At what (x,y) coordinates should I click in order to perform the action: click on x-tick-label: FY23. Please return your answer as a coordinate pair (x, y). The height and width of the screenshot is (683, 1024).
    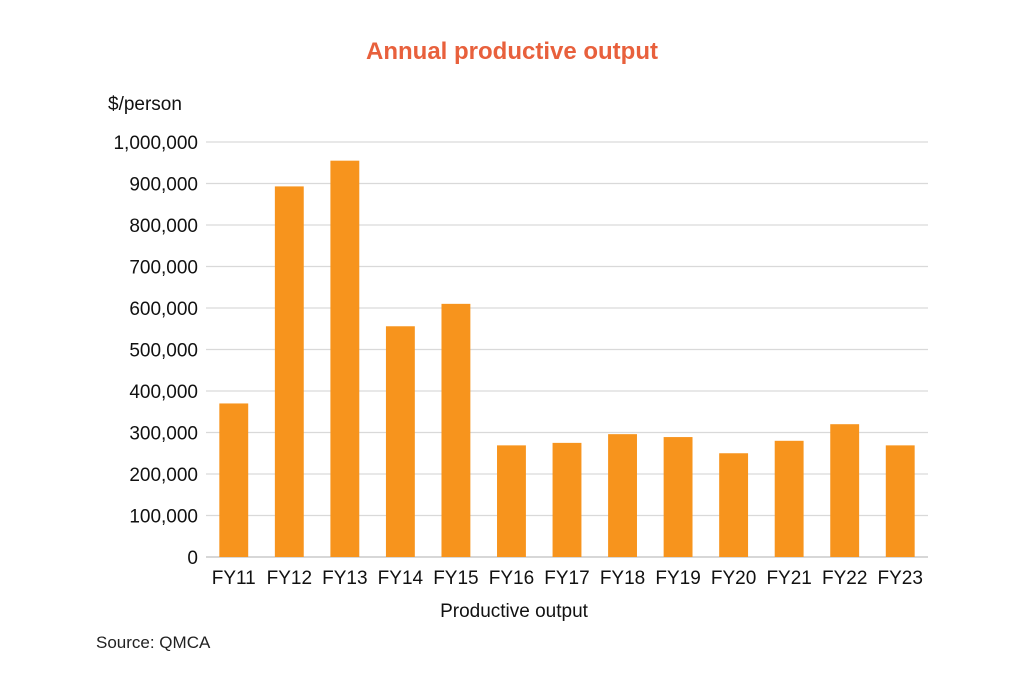
    Looking at the image, I should click on (900, 578).